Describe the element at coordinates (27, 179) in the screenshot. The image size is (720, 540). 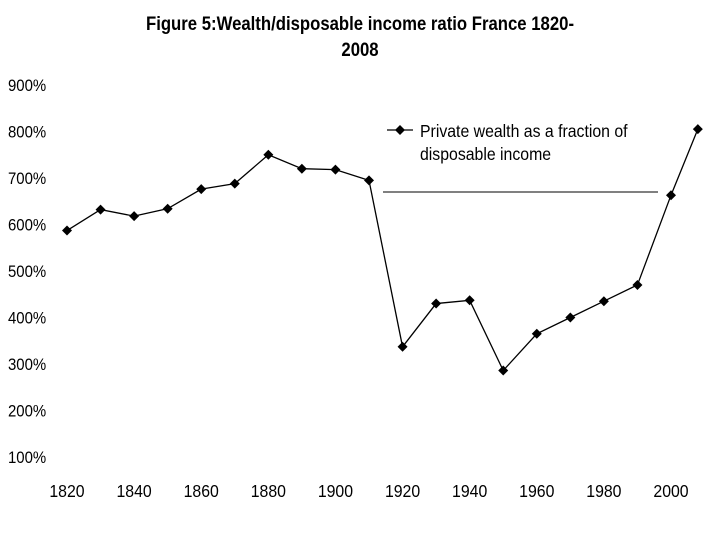
I see `y-tick-label: 700%` at that location.